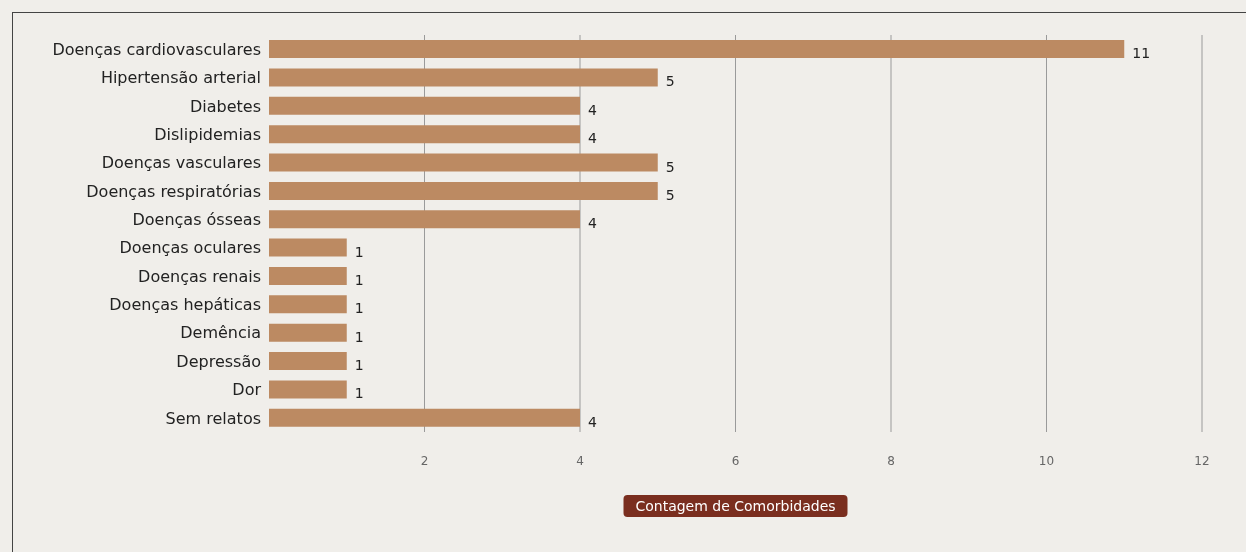 This screenshot has width=1246, height=552. What do you see at coordinates (580, 460) in the screenshot?
I see `x-tick-label: 4` at bounding box center [580, 460].